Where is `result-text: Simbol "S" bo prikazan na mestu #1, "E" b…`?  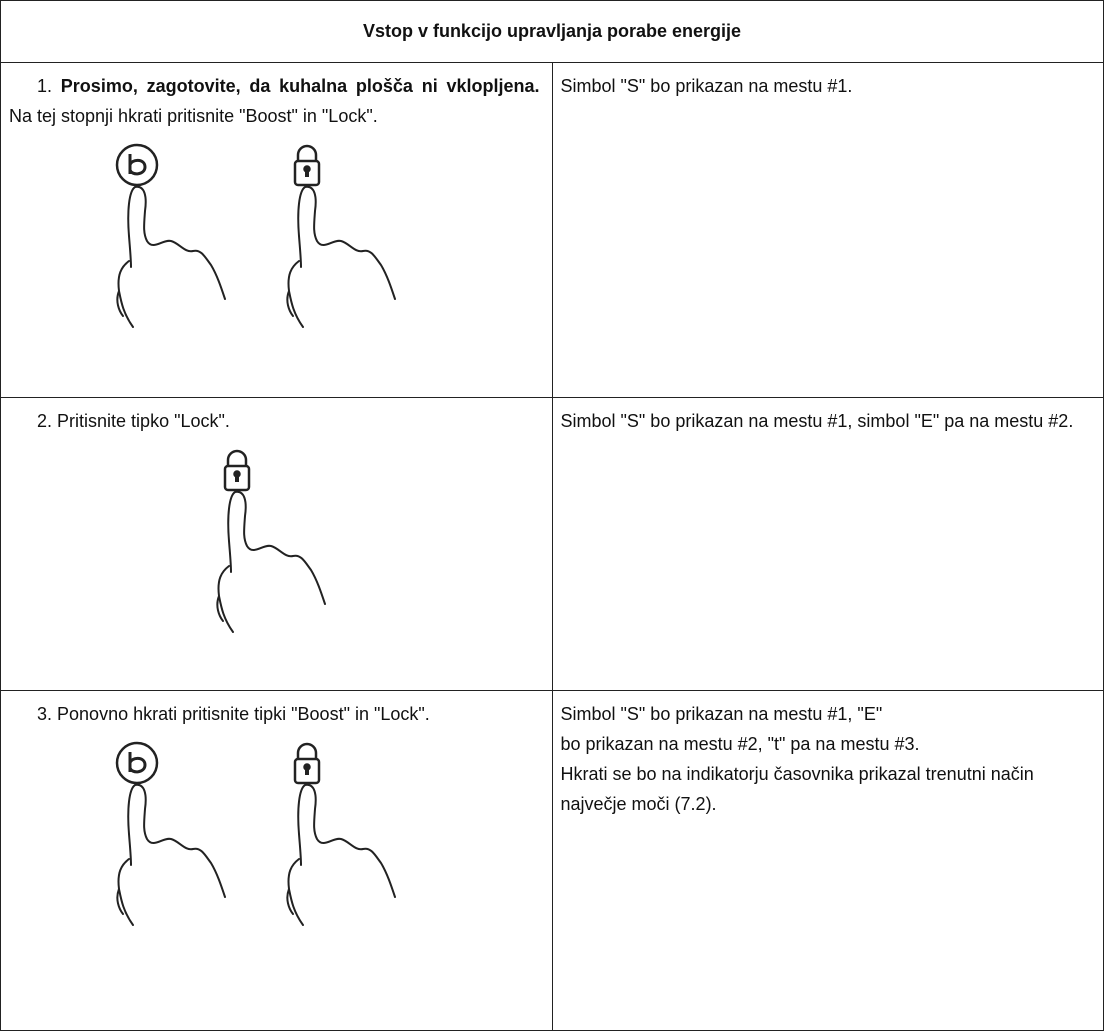
result-text: Simbol "S" bo prikazan na mestu #1, "E" b… is located at coordinates (828, 755).